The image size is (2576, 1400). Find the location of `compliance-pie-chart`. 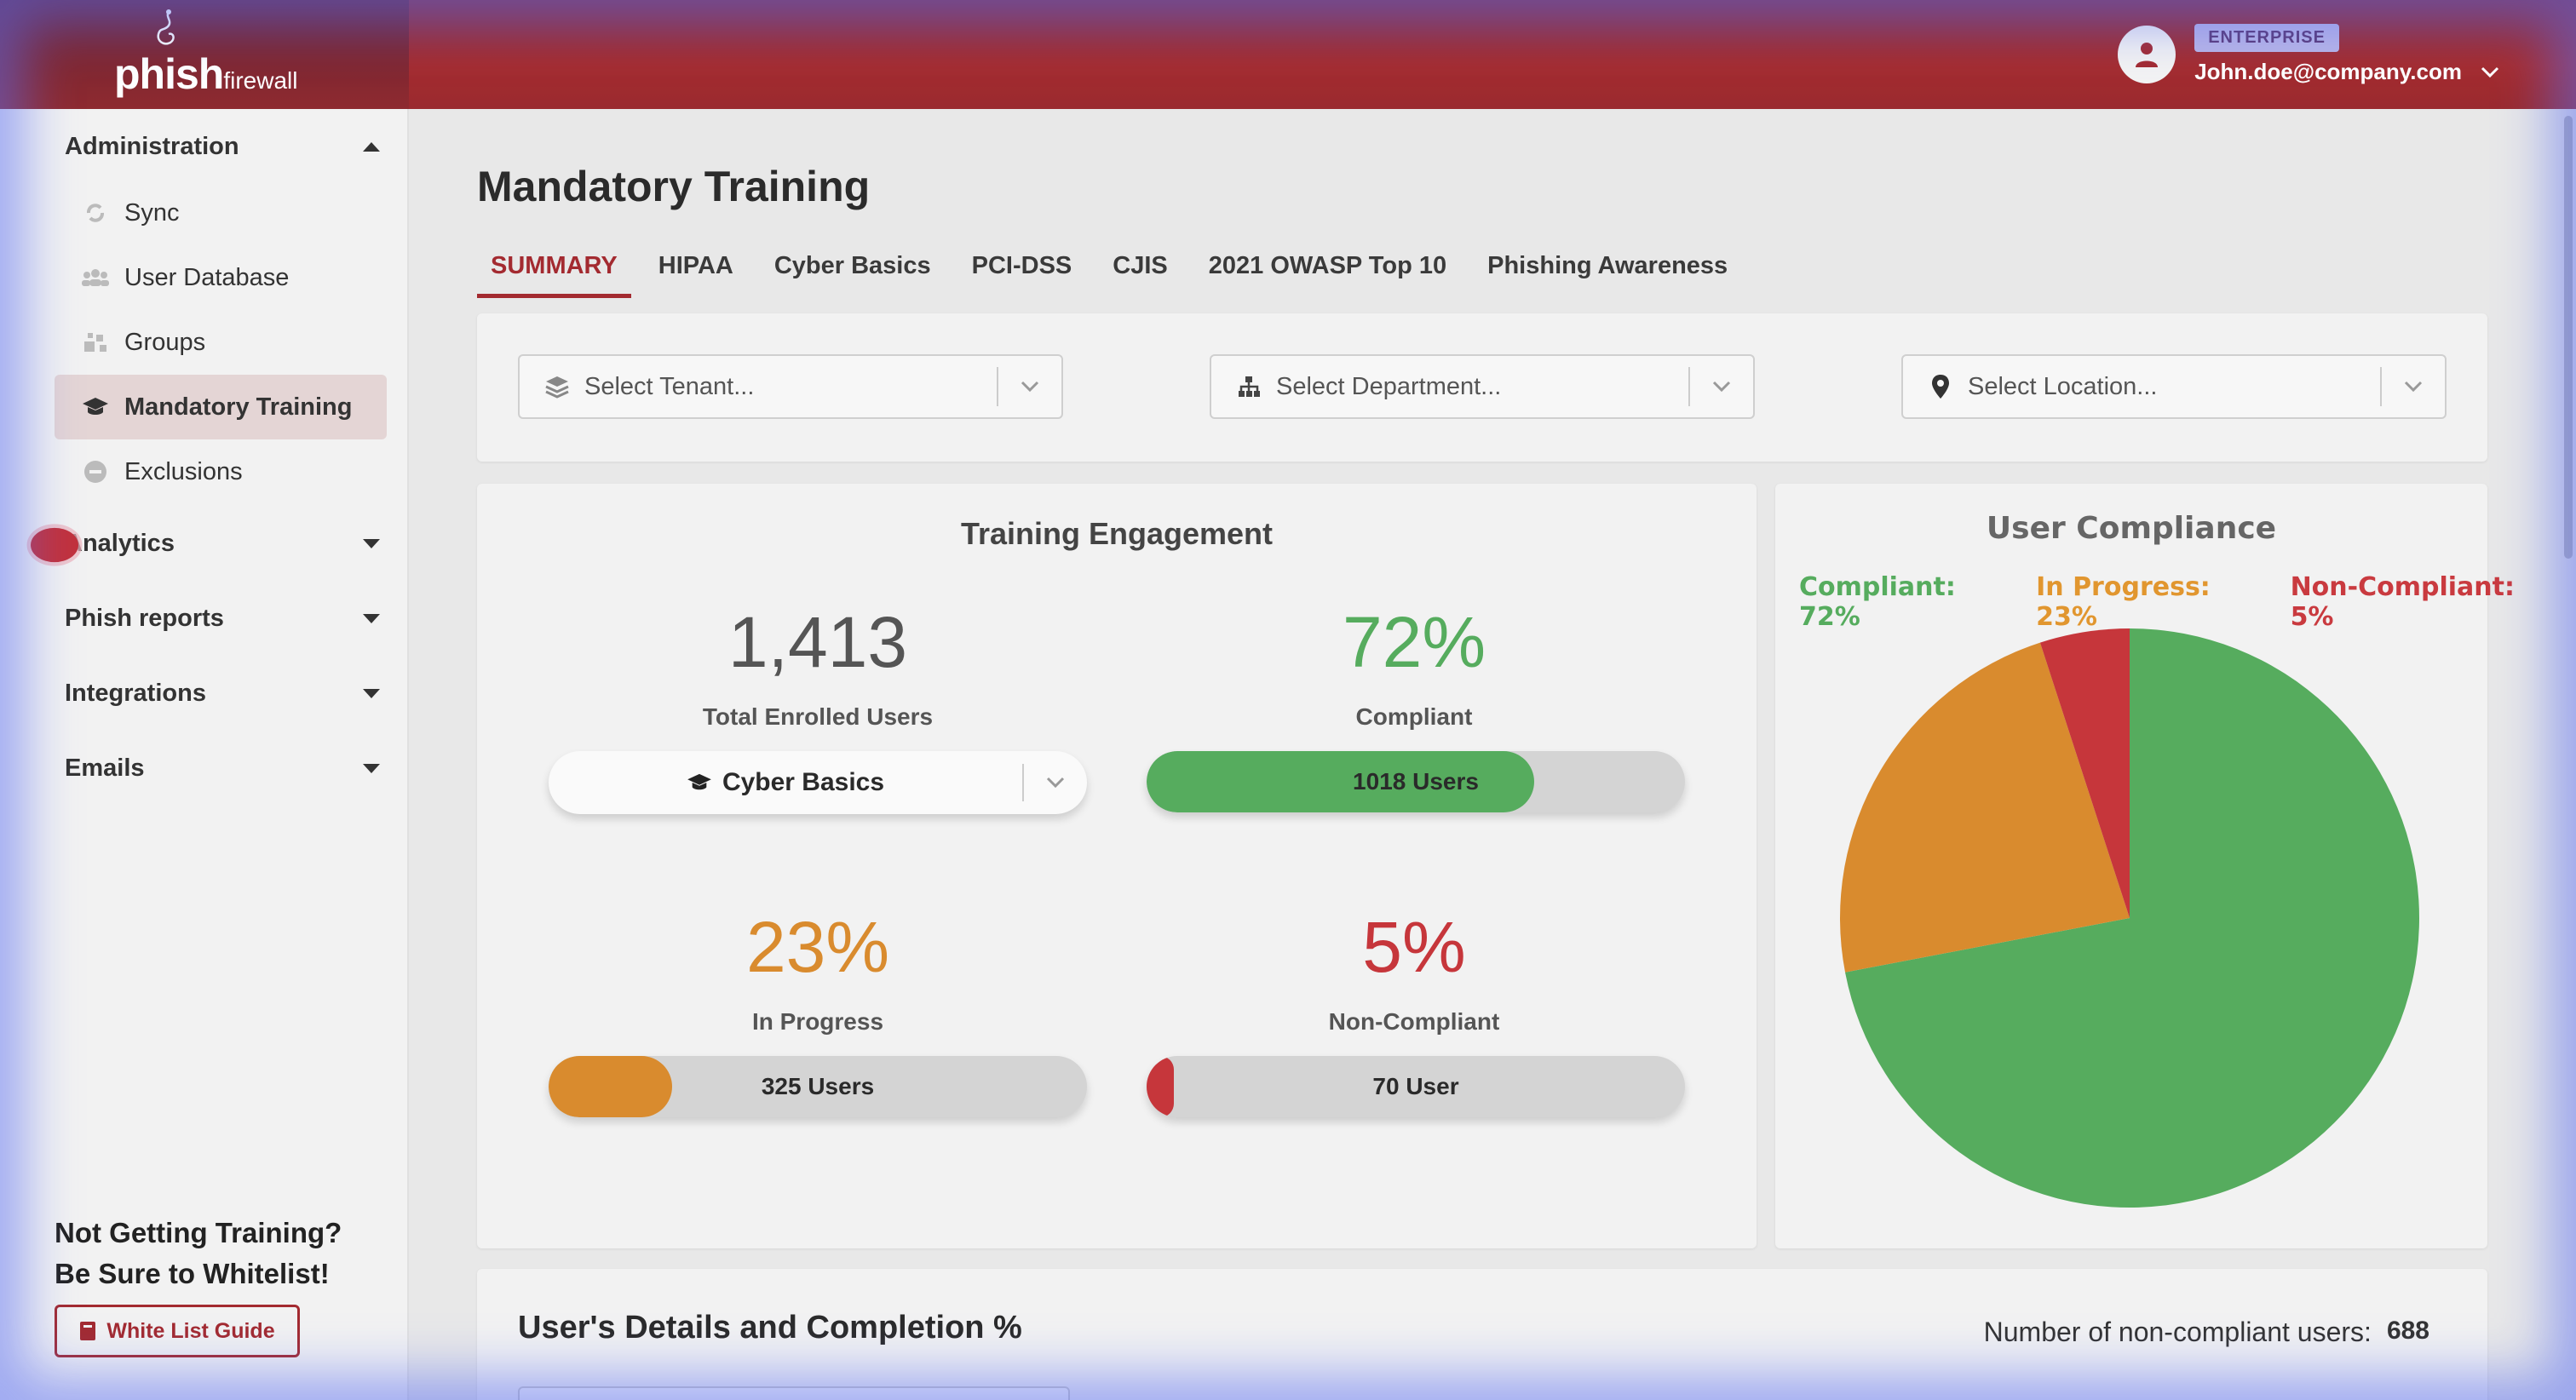

compliance-pie-chart is located at coordinates (2130, 918).